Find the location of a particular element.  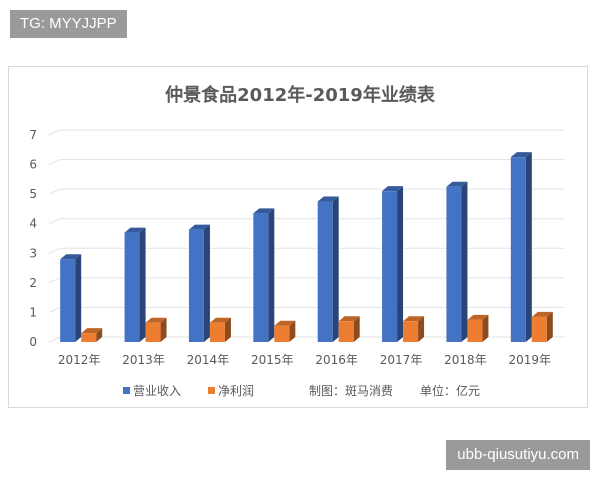

x-tick-label: 2019年 is located at coordinates (530, 360).